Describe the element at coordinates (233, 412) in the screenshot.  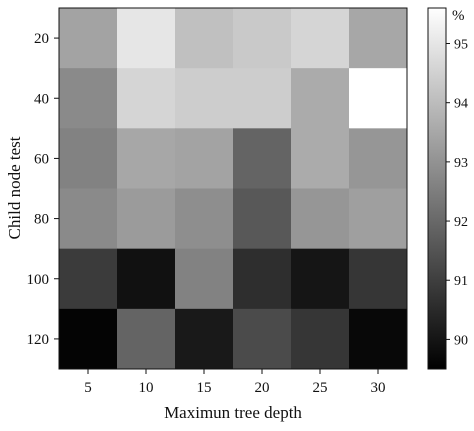
I see `x-axis-title: Maximun tree depth` at that location.